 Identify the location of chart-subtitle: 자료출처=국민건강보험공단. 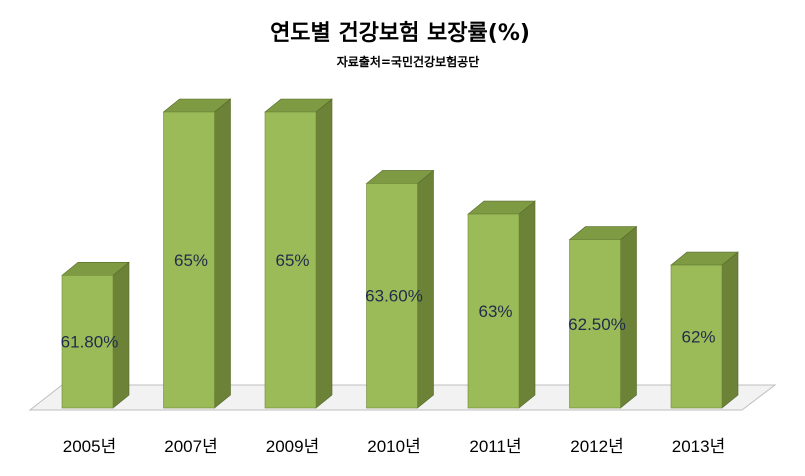
(408, 61).